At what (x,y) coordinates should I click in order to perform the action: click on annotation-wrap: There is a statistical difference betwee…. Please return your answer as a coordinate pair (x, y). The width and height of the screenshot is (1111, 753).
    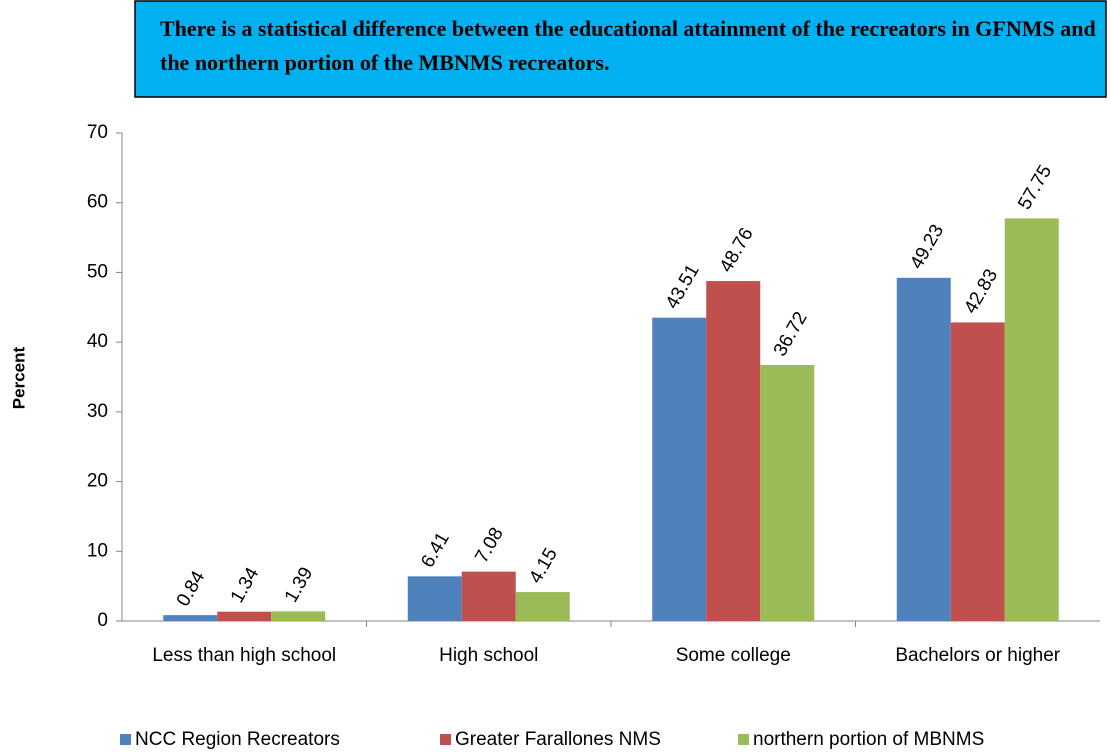
    Looking at the image, I should click on (628, 45).